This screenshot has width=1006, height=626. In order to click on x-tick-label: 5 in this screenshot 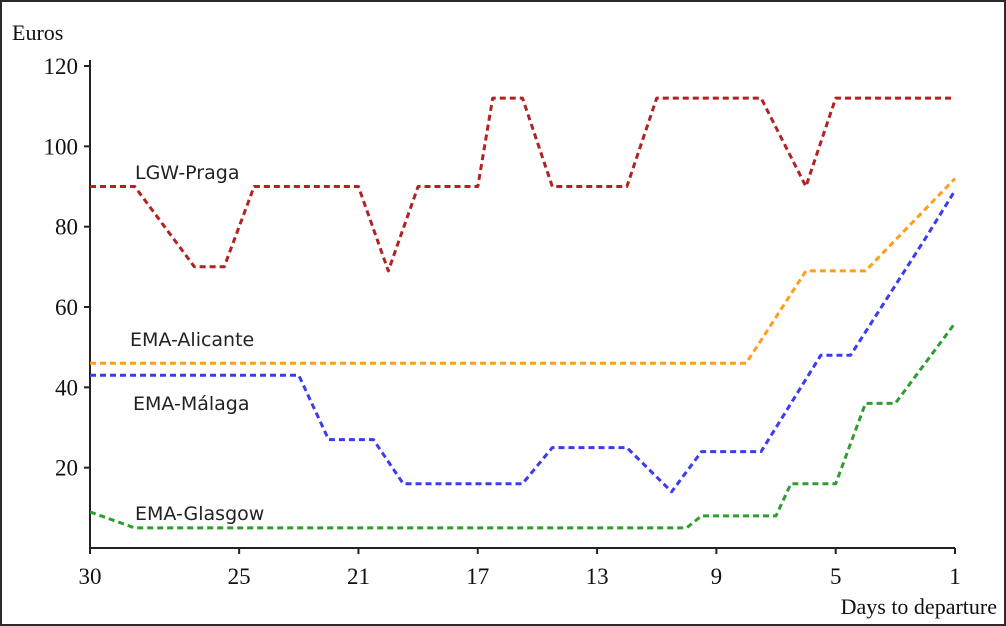, I will do `click(836, 576)`.